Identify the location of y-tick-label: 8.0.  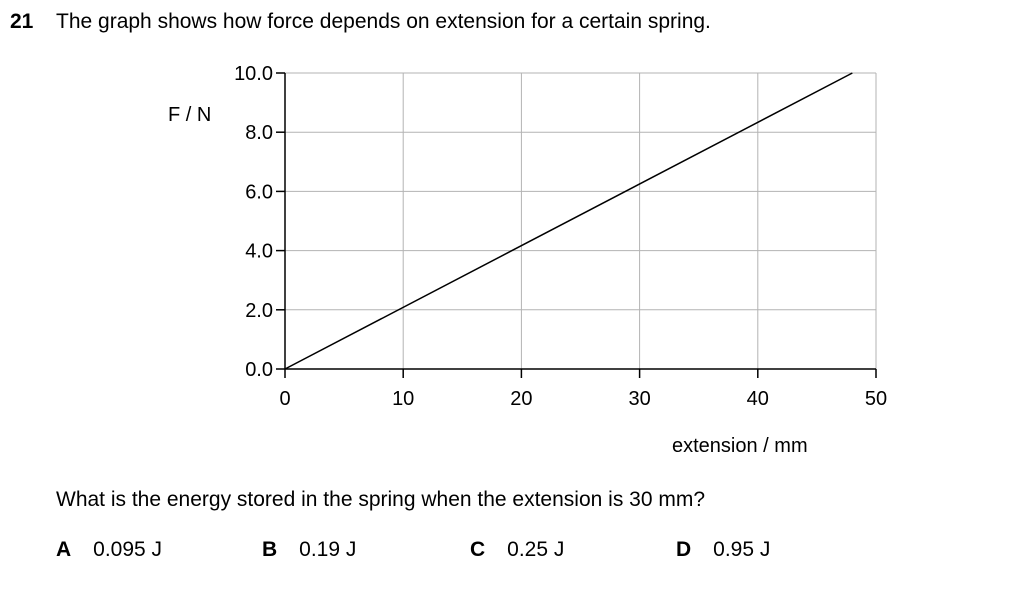
(259, 133).